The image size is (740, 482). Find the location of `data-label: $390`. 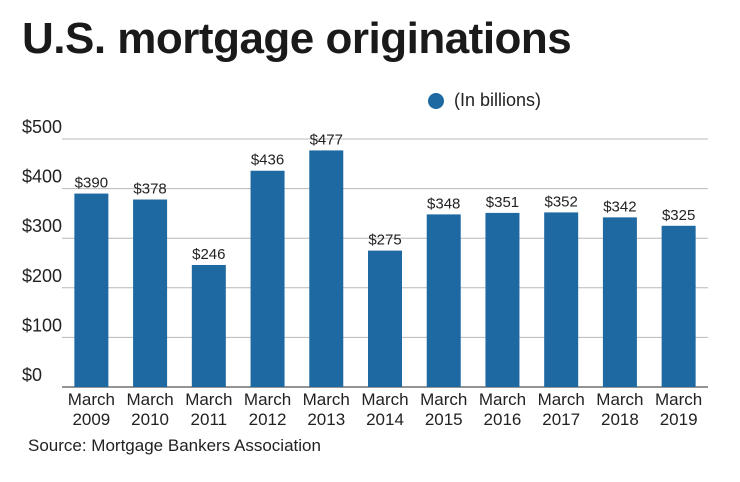

data-label: $390 is located at coordinates (91, 183).